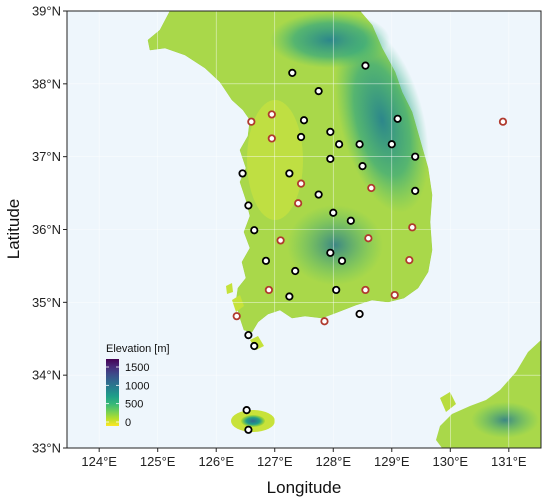 The image size is (550, 502). What do you see at coordinates (46, 156) in the screenshot?
I see `y-tick-label: 37°N` at bounding box center [46, 156].